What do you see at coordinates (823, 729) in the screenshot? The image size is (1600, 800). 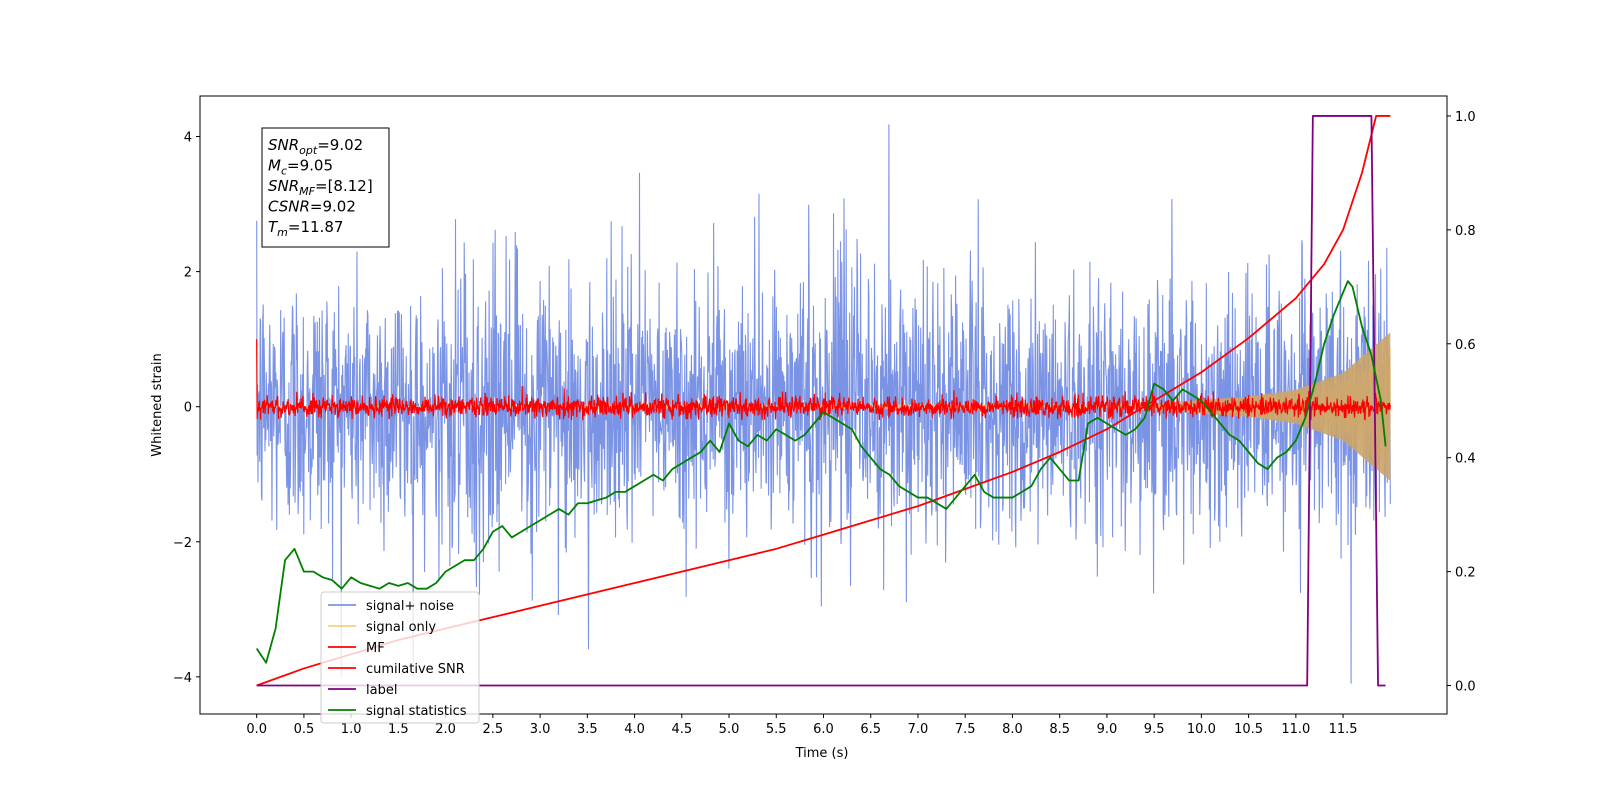 I see `x-tick-label: 6.0` at bounding box center [823, 729].